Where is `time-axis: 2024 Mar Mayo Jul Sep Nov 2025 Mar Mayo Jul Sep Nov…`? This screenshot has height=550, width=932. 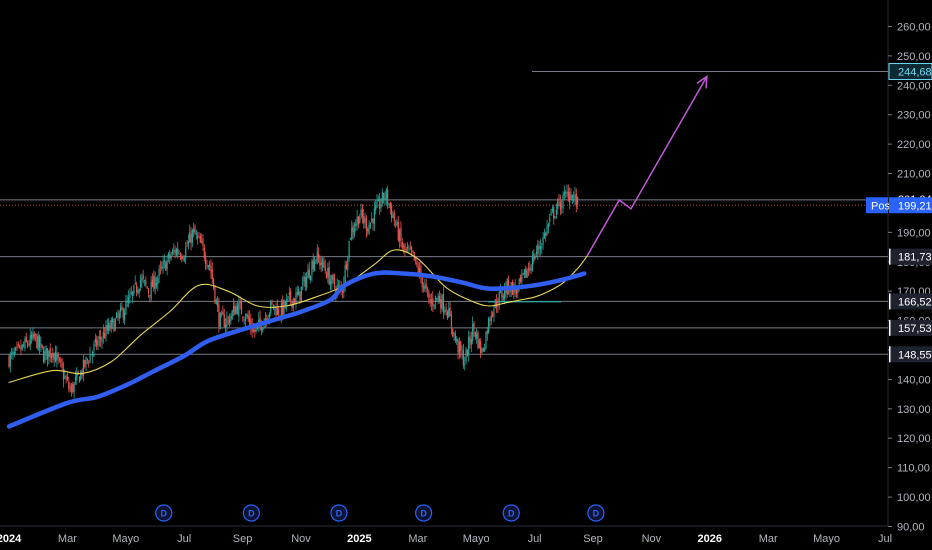
time-axis: 2024 Mar Mayo Jul Sep Nov 2025 Mar Mayo Jul Sep Nov… is located at coordinates (446, 539).